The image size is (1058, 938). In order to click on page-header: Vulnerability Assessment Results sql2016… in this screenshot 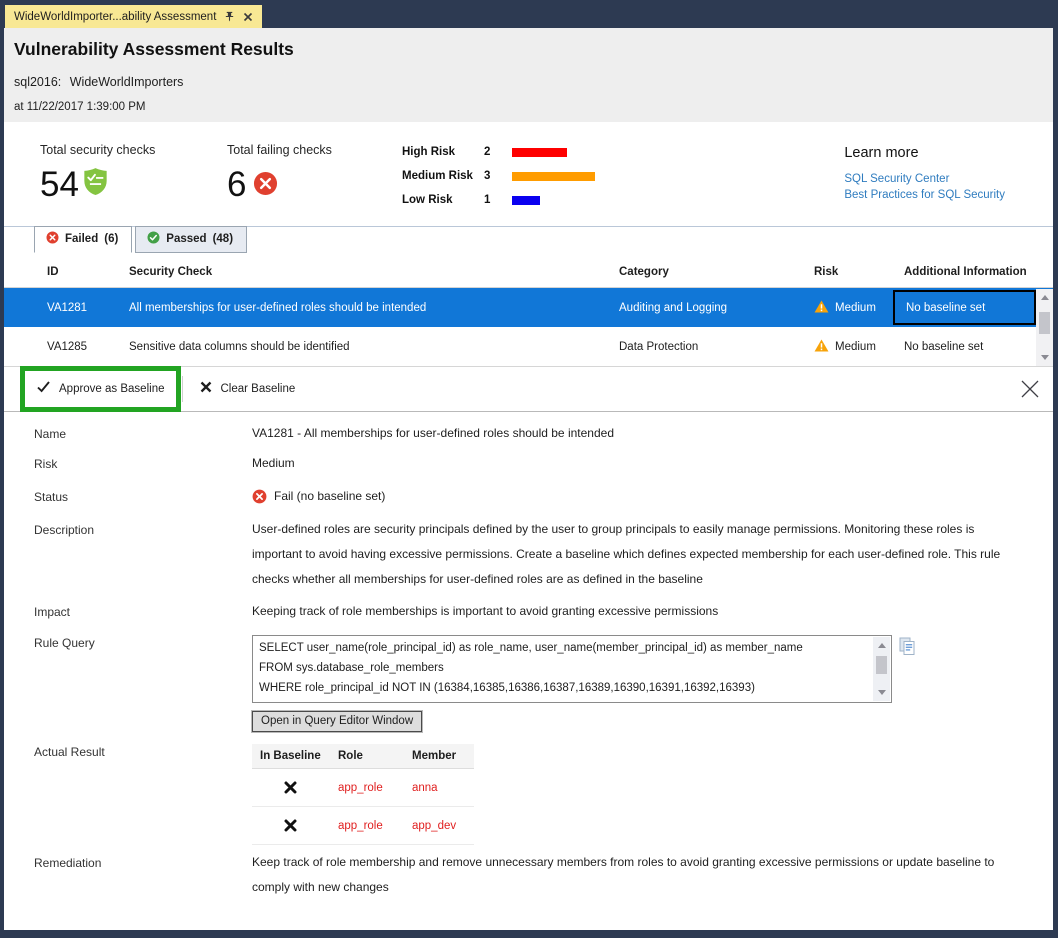, I will do `click(528, 75)`.